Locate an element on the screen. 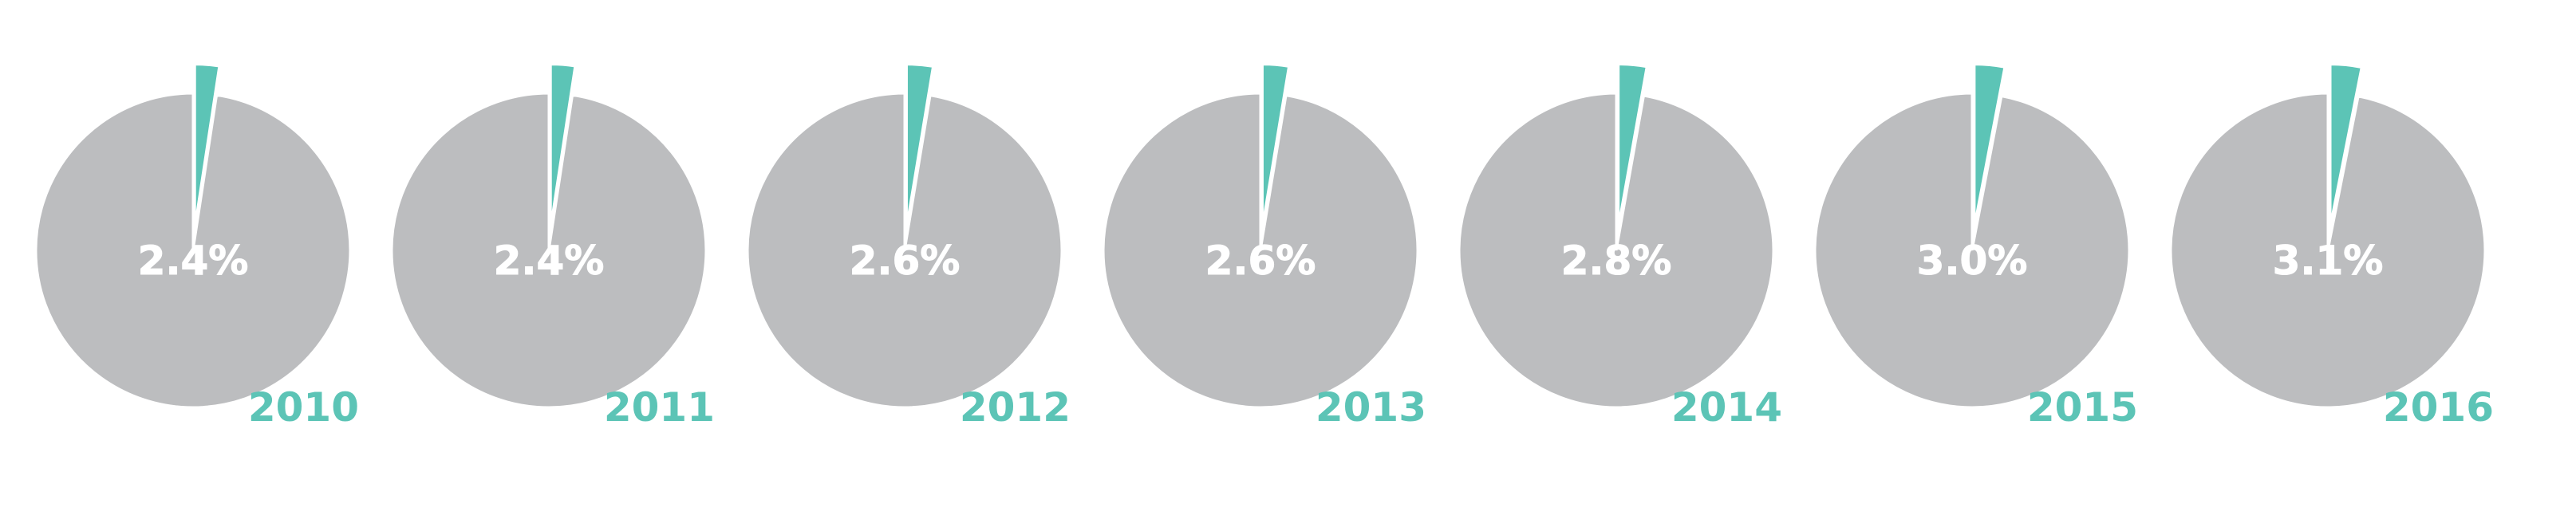  percent-label: 2.8% is located at coordinates (1616, 261).